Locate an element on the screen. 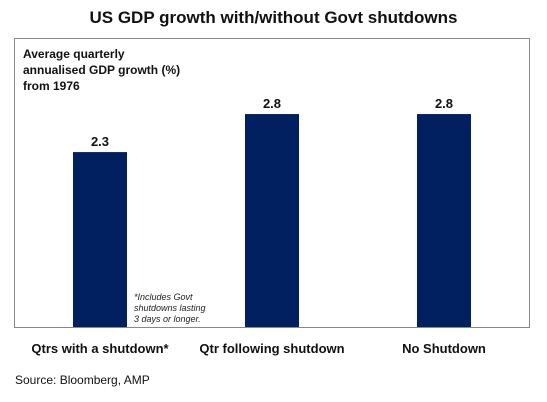 The width and height of the screenshot is (547, 402). subtitle-line-1: Average quarterly is located at coordinates (74, 54).